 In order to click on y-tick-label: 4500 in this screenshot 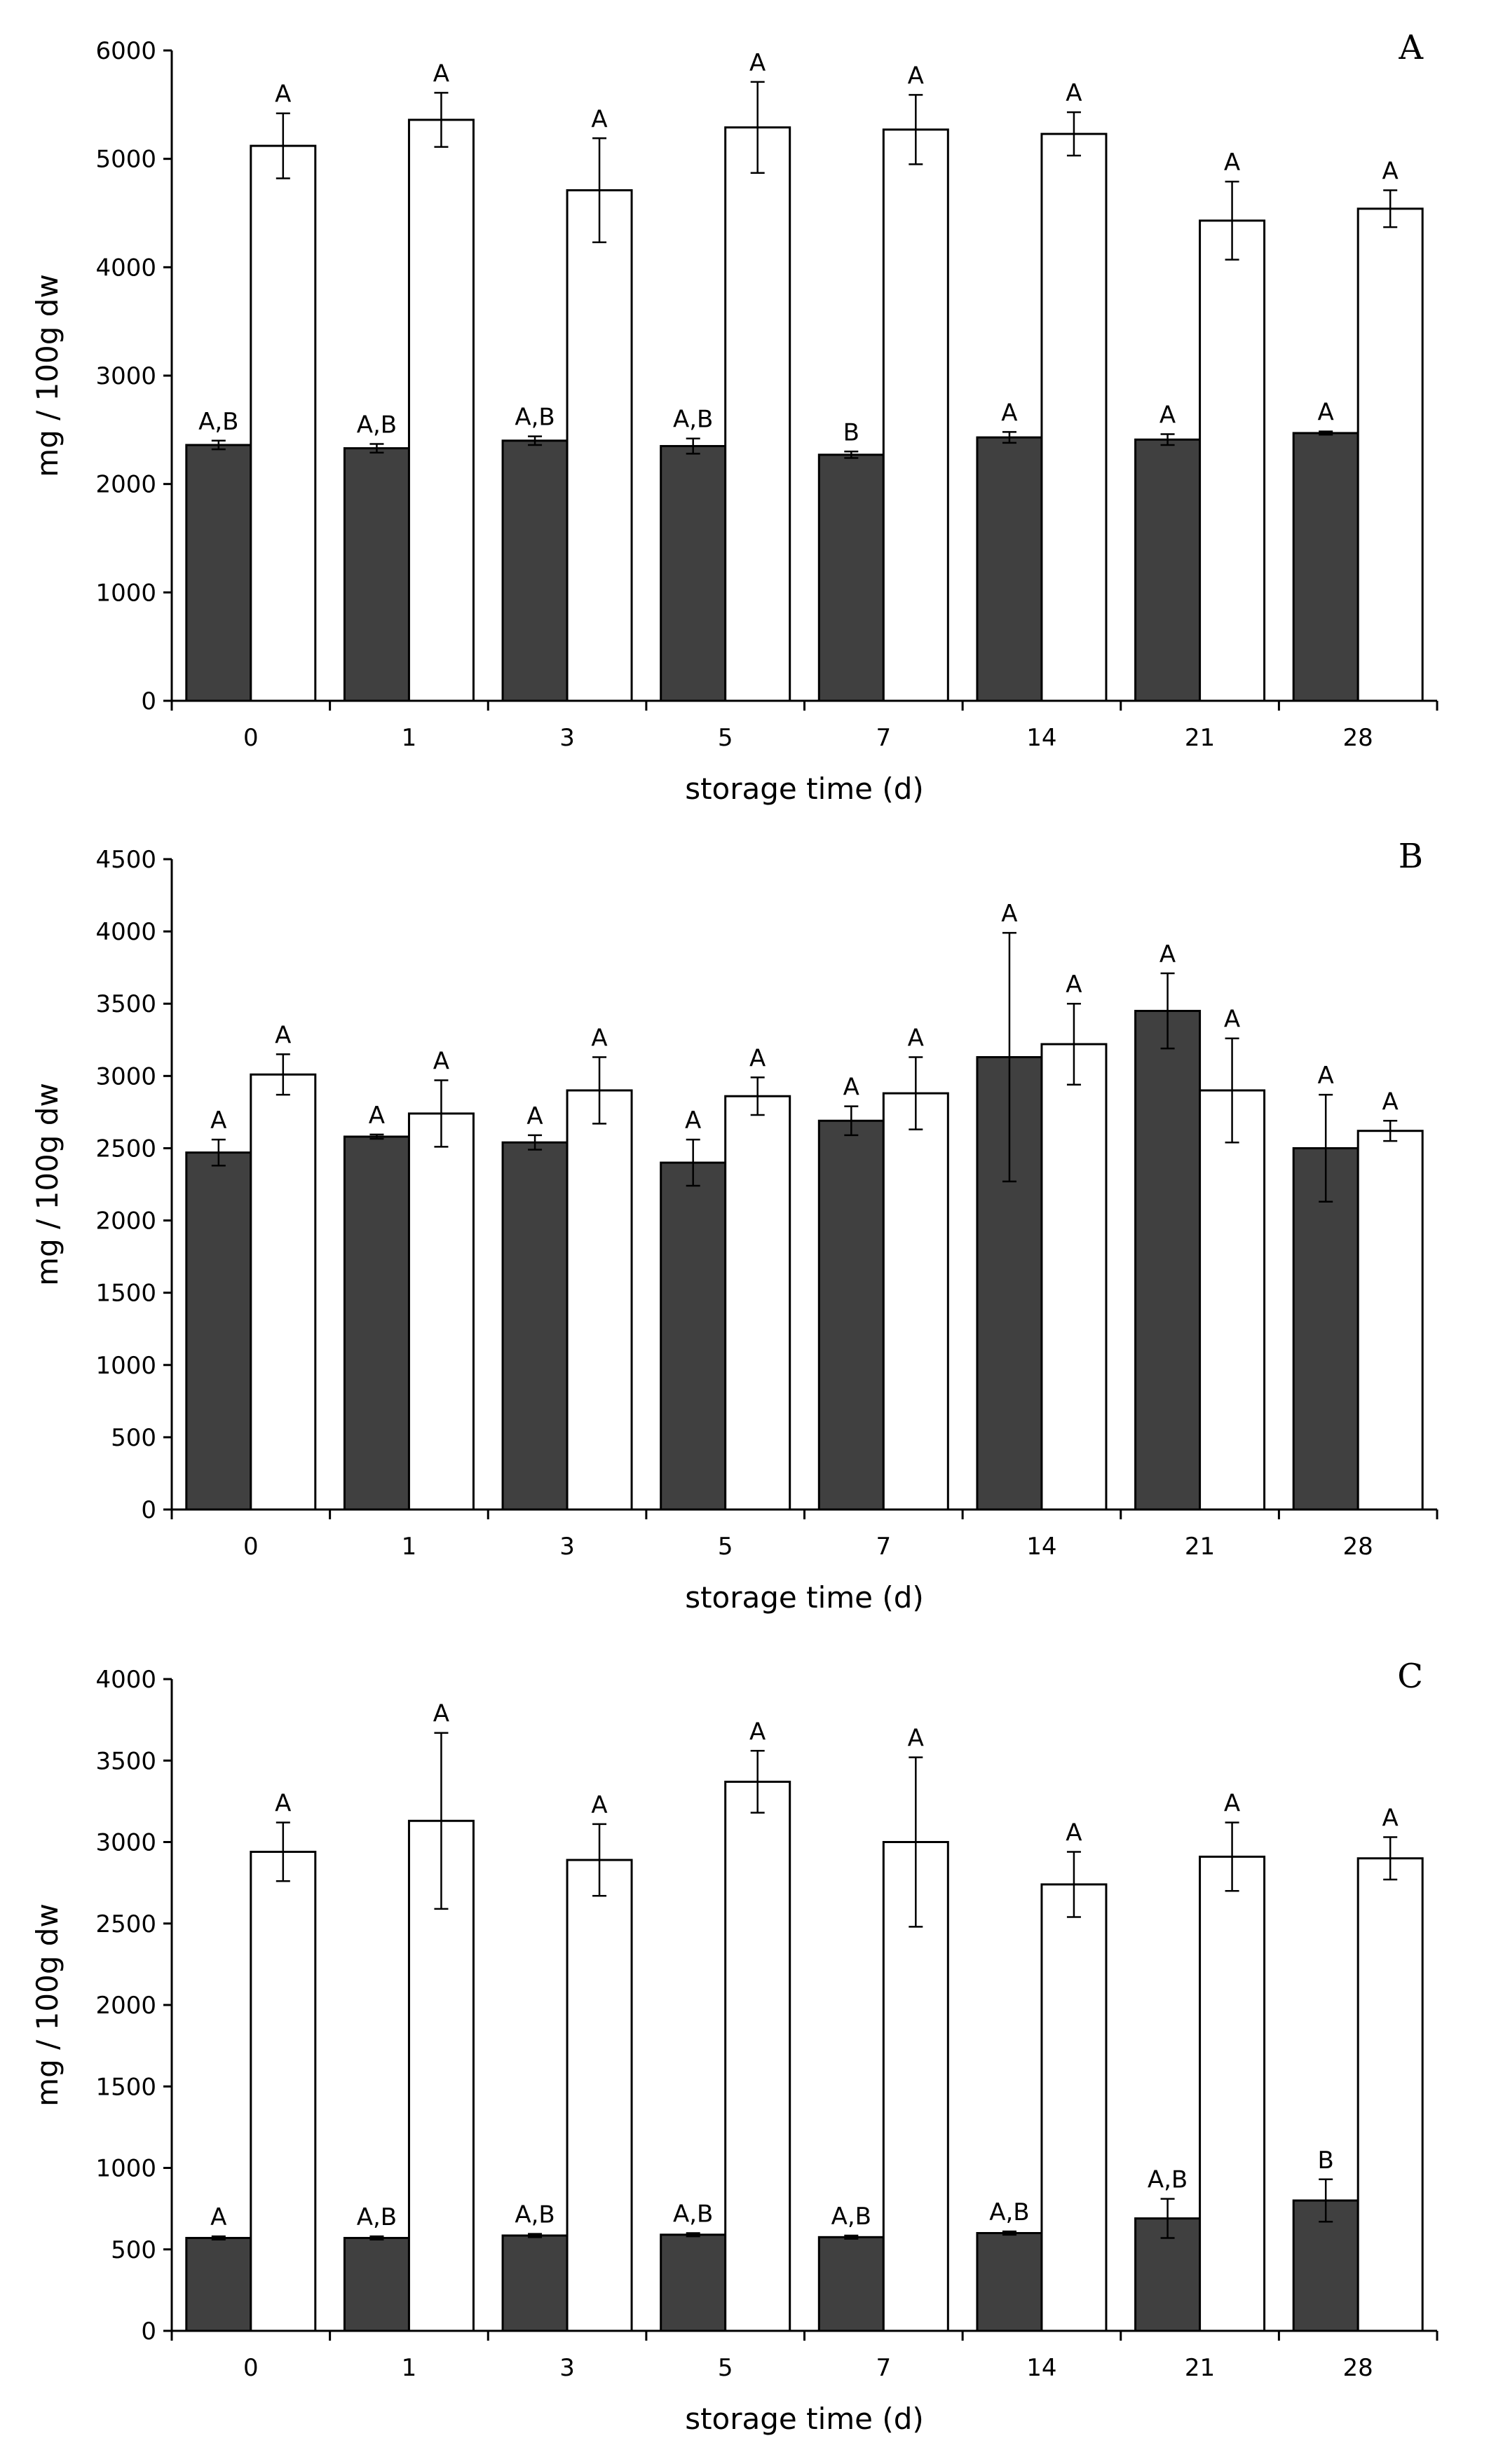, I will do `click(125, 860)`.